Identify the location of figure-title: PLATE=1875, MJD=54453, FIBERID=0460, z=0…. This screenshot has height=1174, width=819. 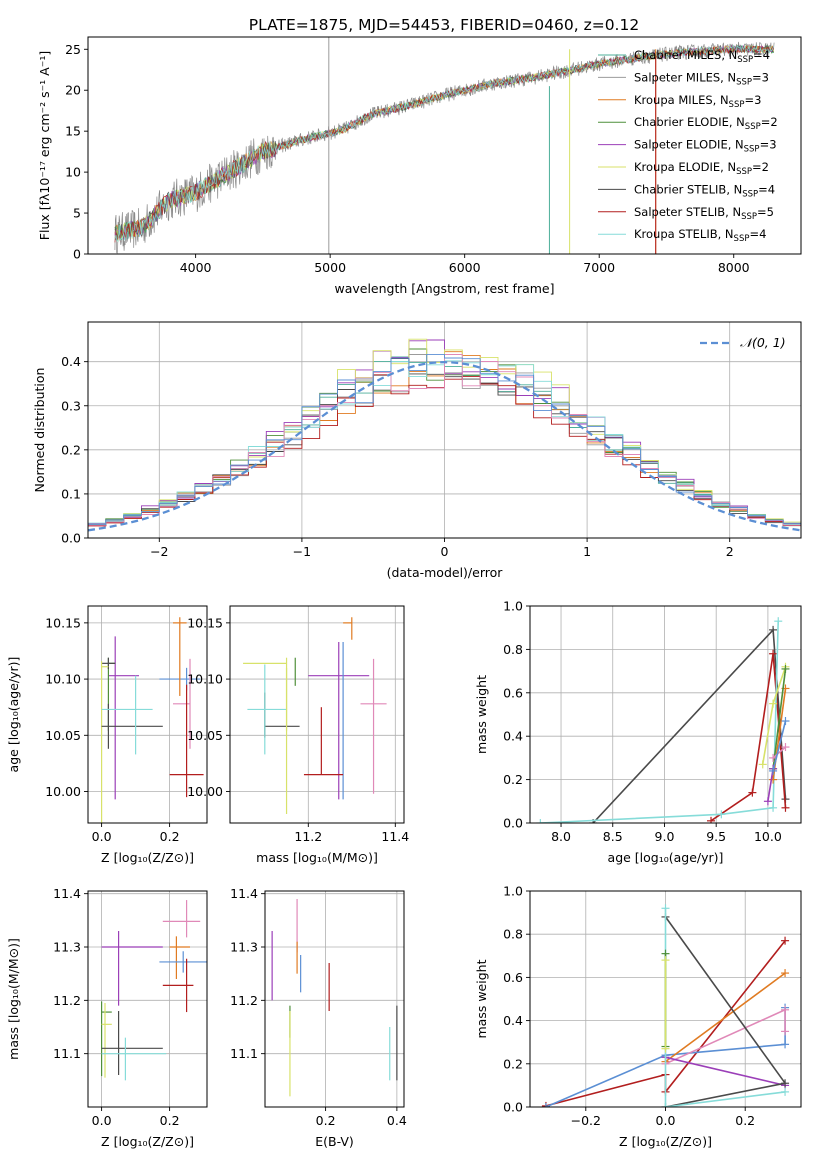
(444, 25).